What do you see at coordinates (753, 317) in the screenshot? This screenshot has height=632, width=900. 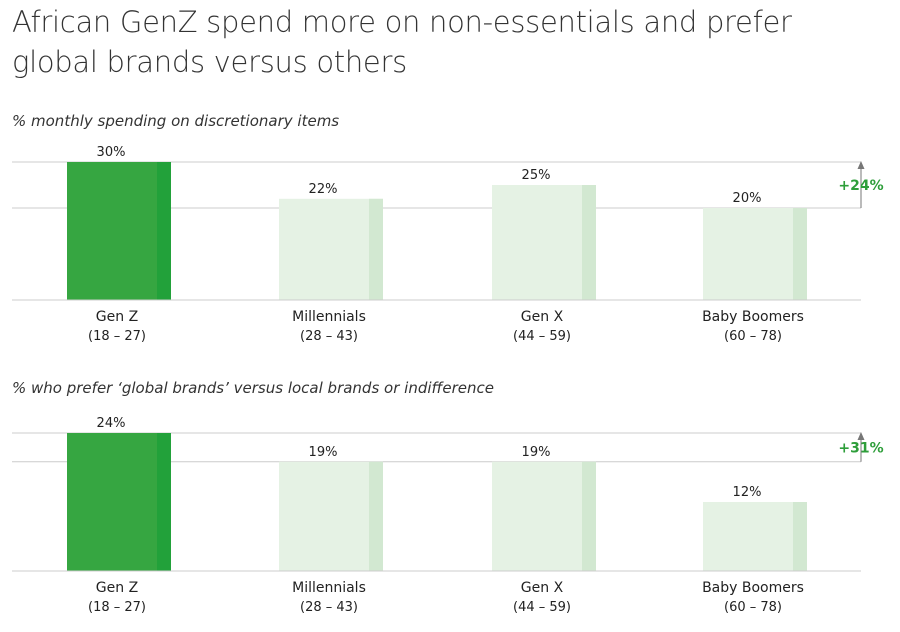 I see `chart-1-category-label: Baby Boomers` at bounding box center [753, 317].